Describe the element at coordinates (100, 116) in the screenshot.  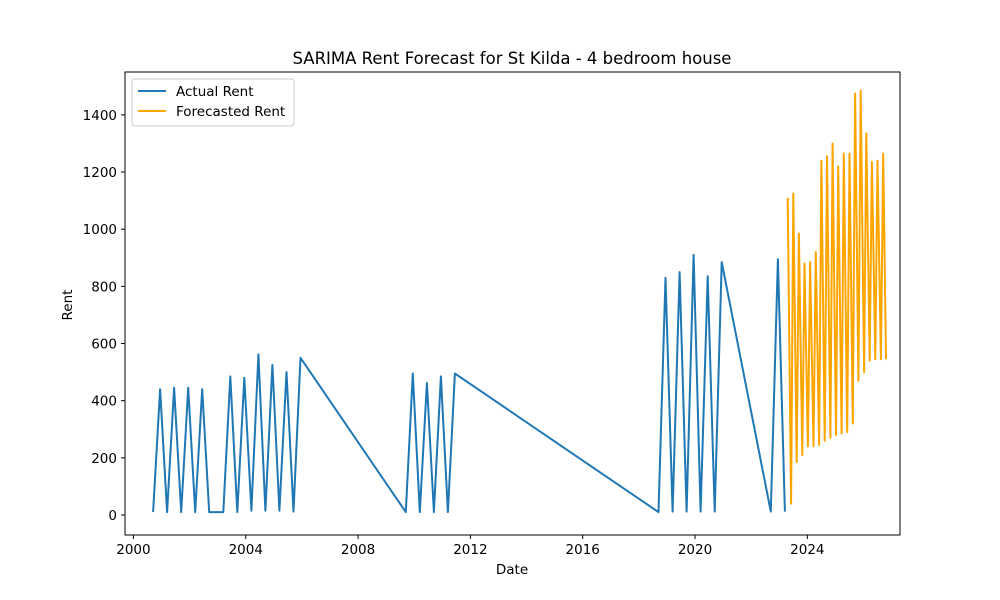
I see `y-tick-label: 1400` at that location.